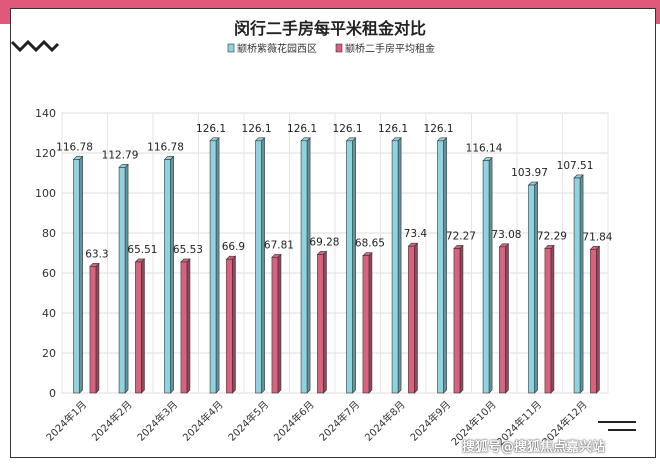 The height and width of the screenshot is (466, 660). Describe the element at coordinates (617, 426) in the screenshot. I see `corner-lines-decoration-icon` at that location.